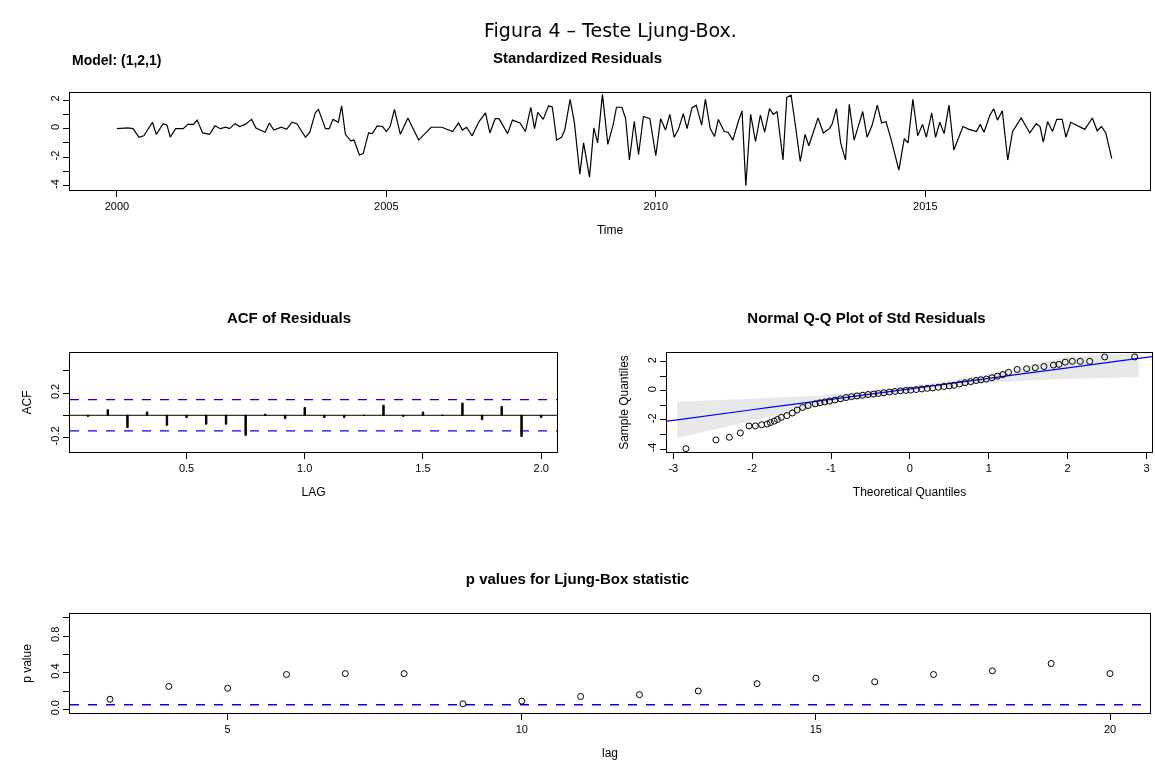 Image resolution: width=1155 pixels, height=783 pixels. Describe the element at coordinates (54, 671) in the screenshot. I see `y-tick-label: 0.4` at that location.